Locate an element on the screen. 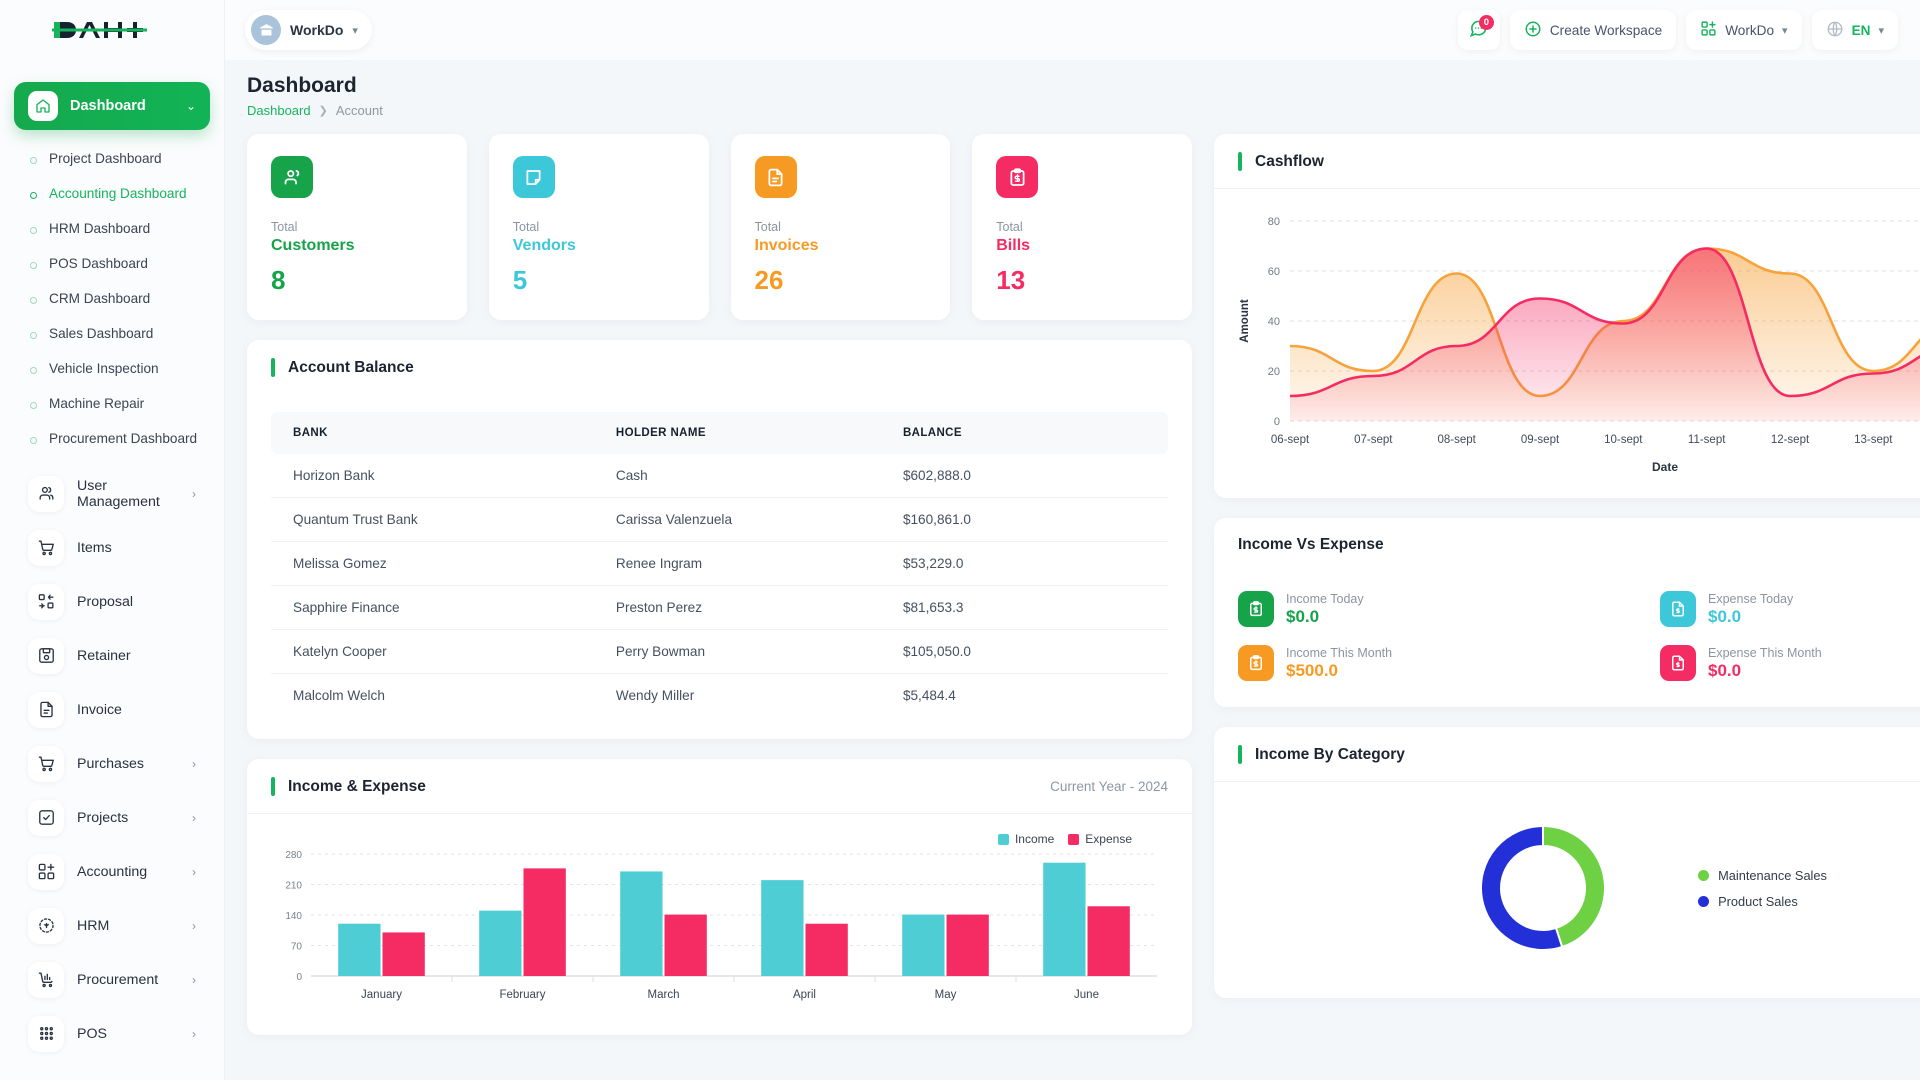 The image size is (1920, 1080). table-row: Sapphire Finance Preston Perez $81,653.3 is located at coordinates (719, 607).